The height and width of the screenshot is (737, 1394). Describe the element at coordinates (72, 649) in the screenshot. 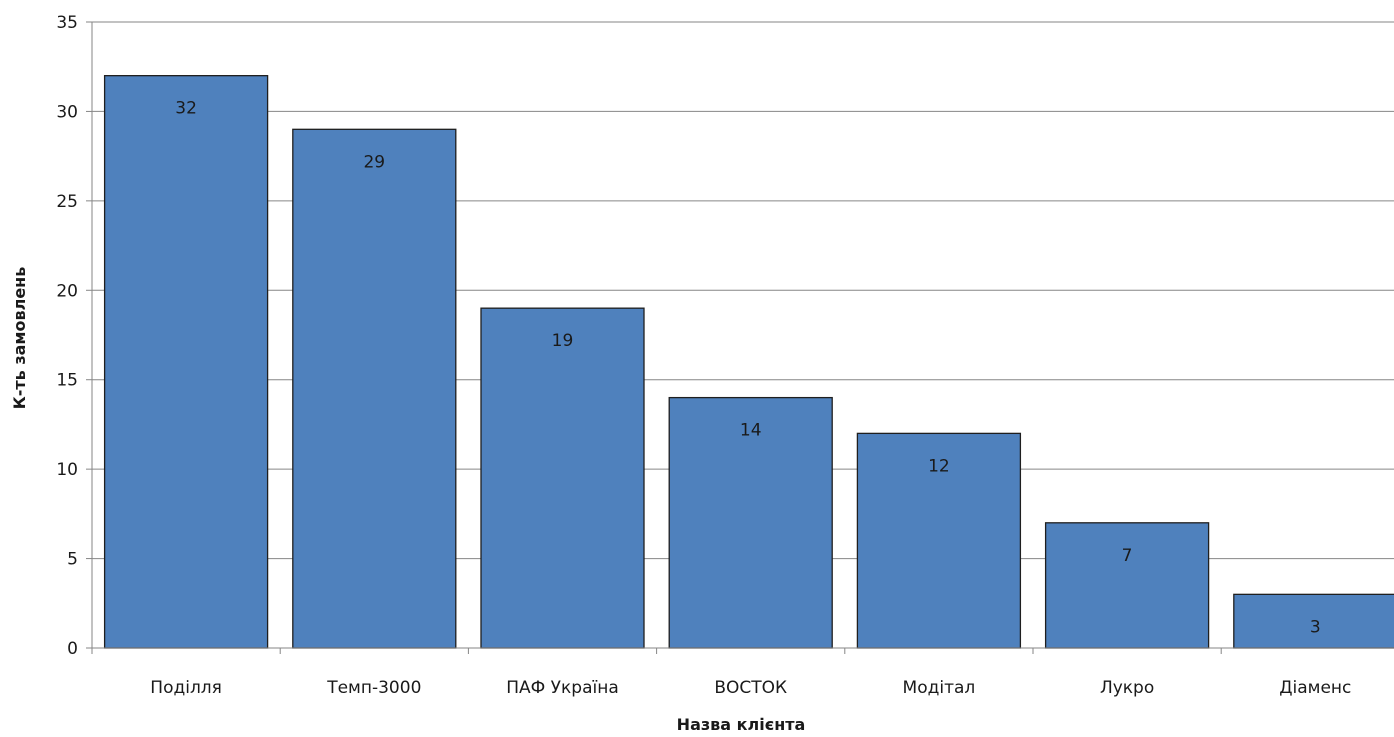

I see `y-tick-label: 0` at that location.